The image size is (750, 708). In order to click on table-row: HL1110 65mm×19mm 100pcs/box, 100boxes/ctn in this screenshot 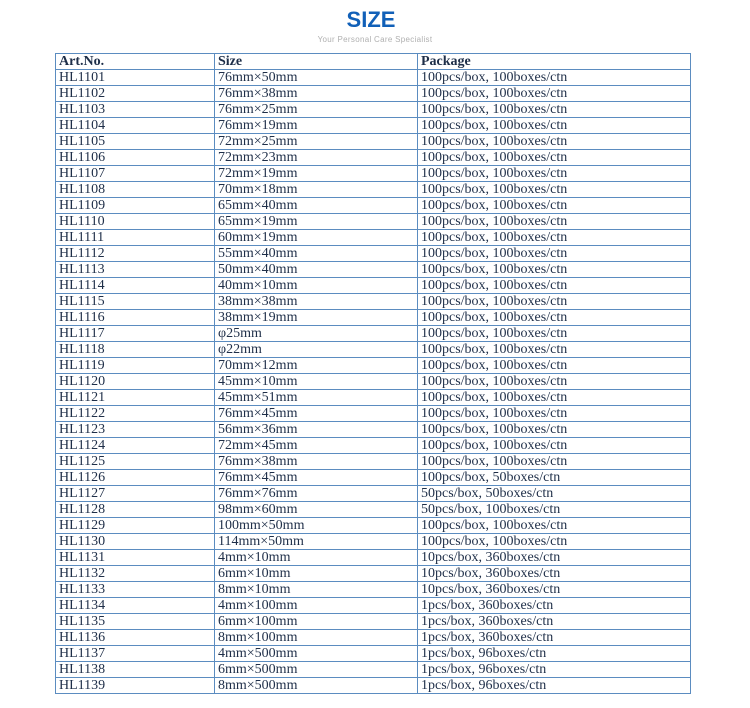, I will do `click(373, 221)`.